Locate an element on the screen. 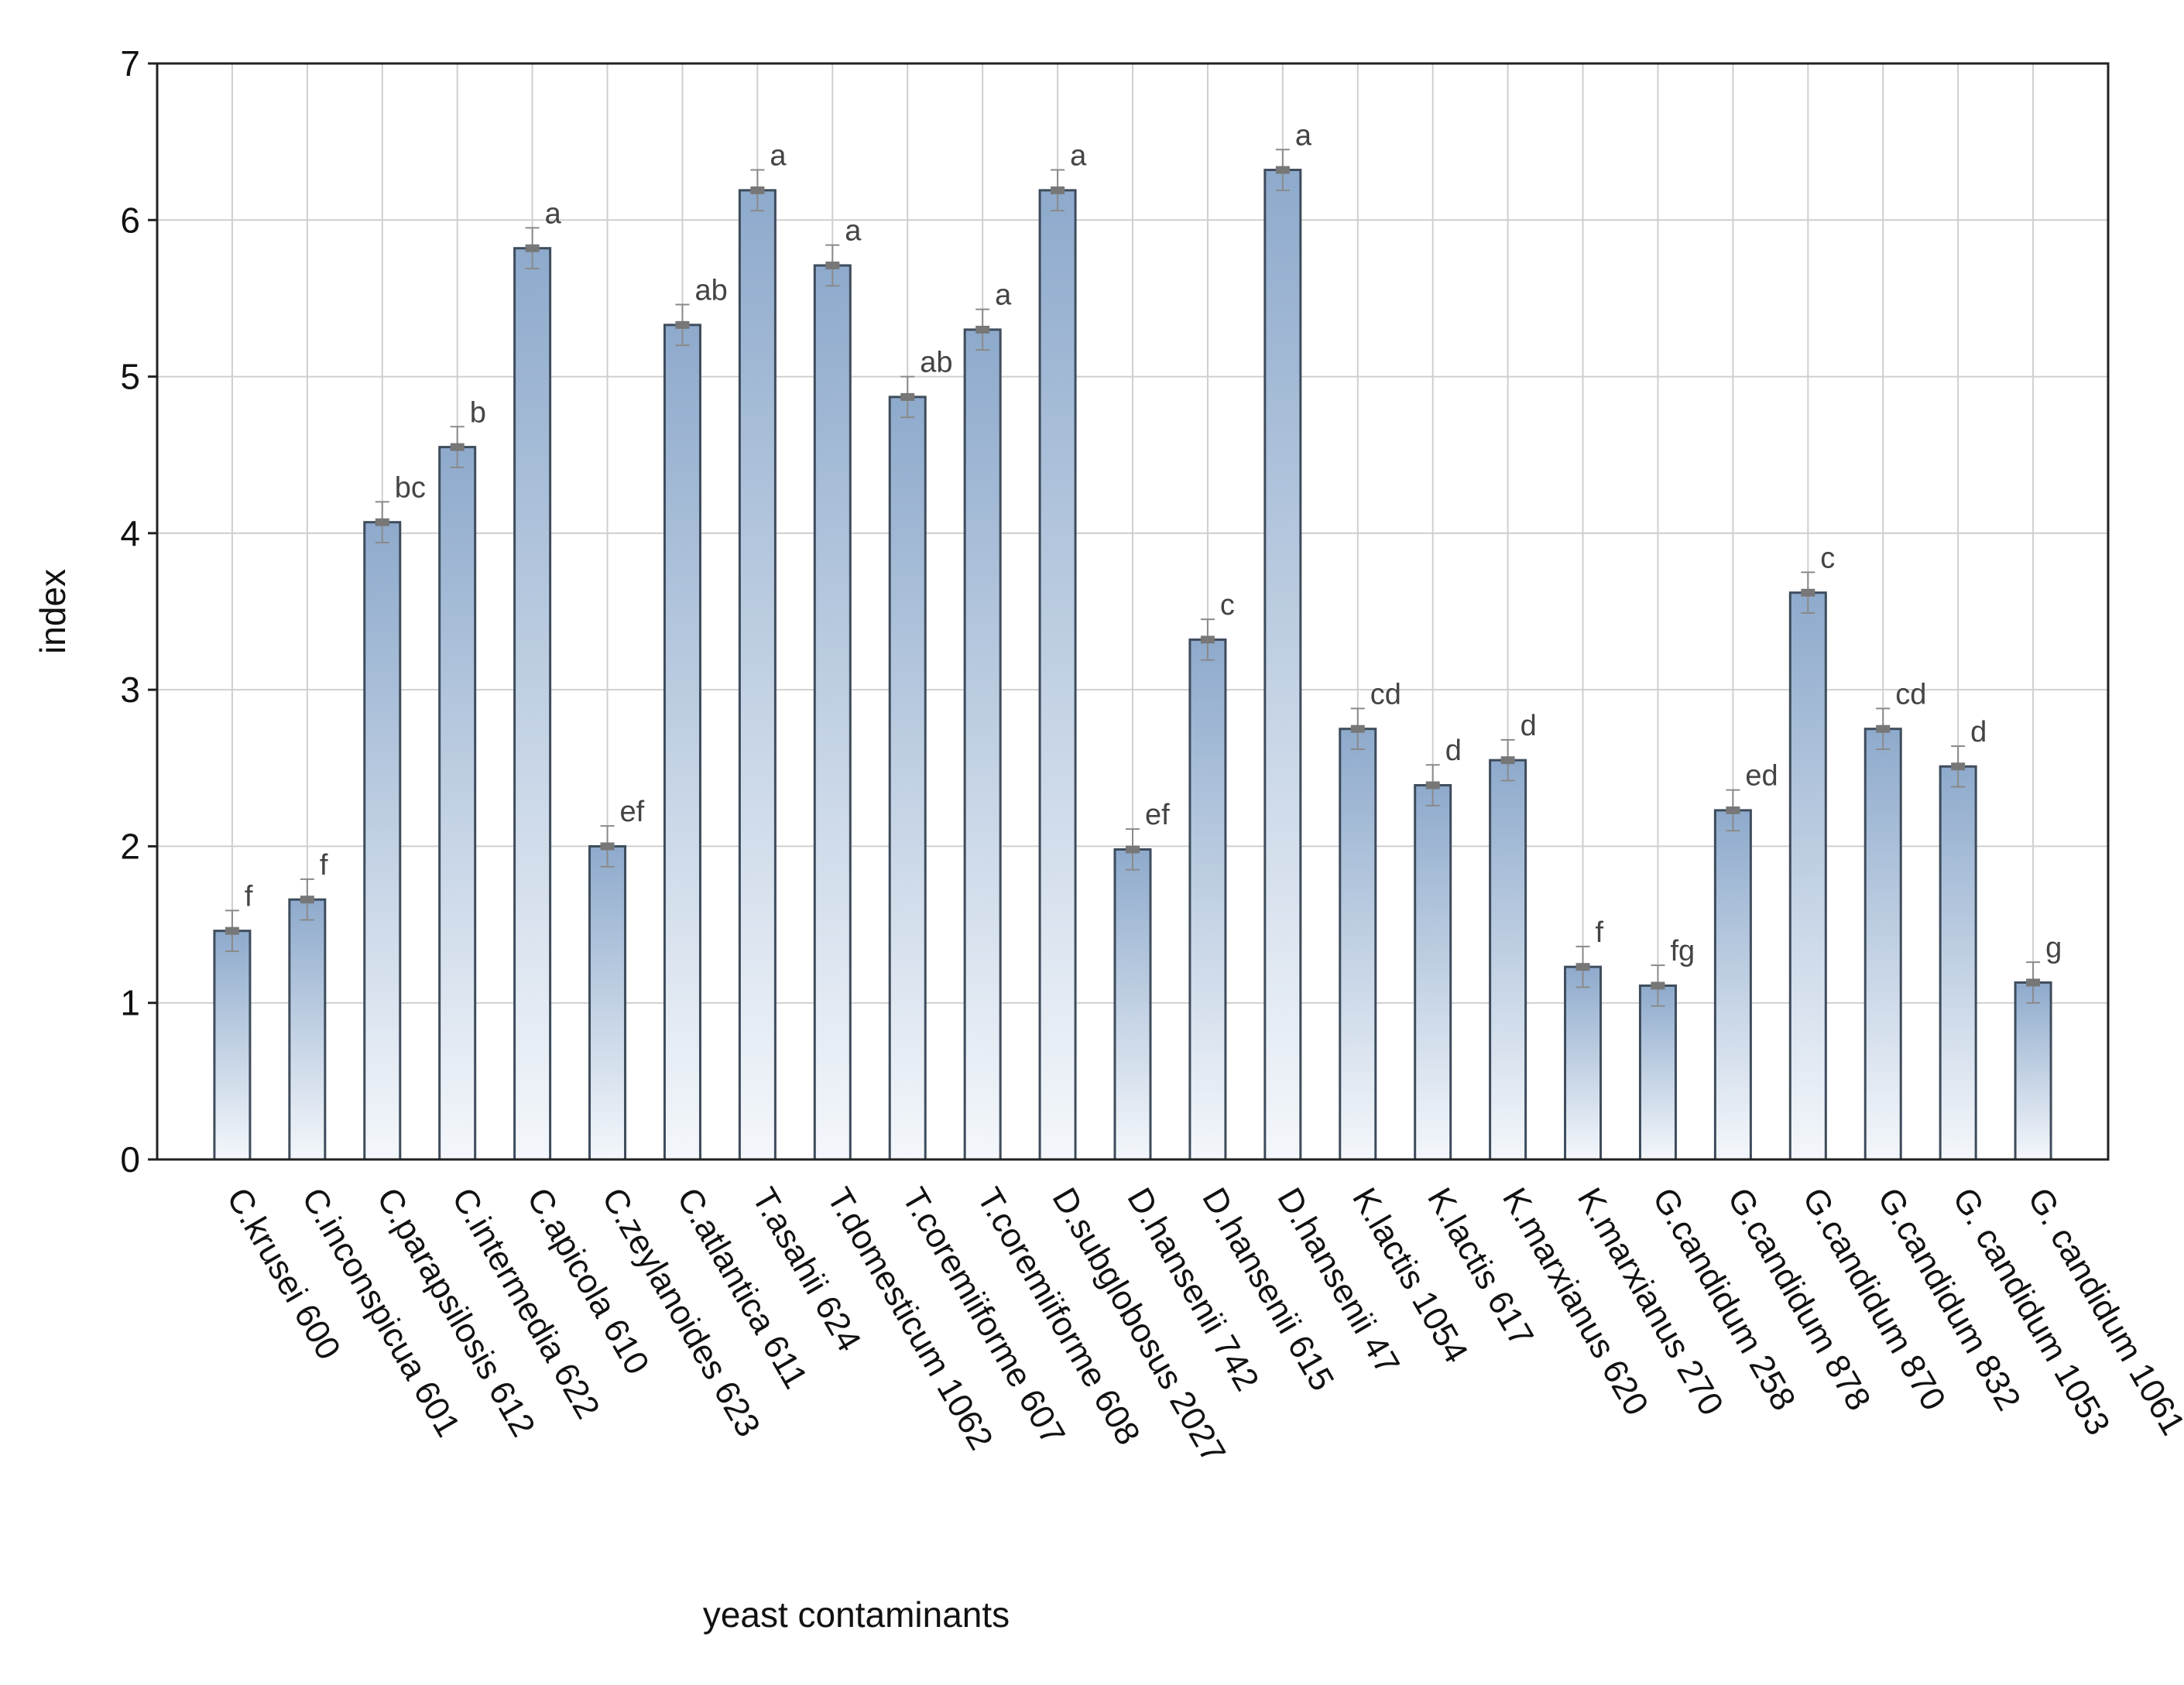  y-tick-label: 2 is located at coordinates (130, 846).